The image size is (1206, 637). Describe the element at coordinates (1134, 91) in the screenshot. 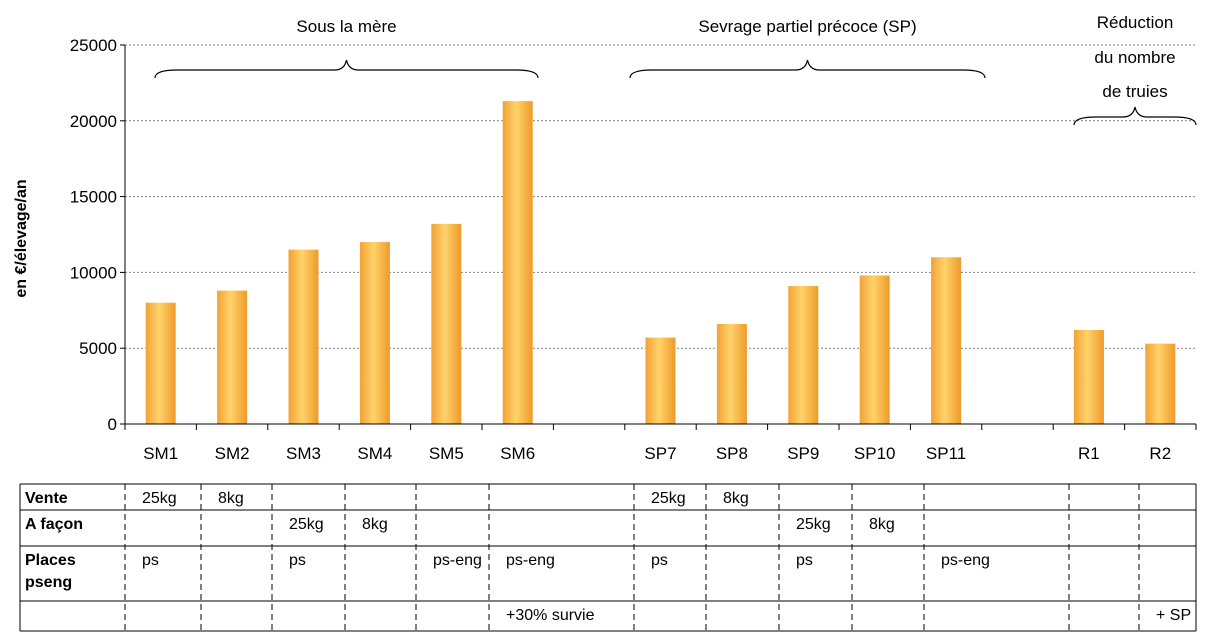

I see `group-label: de truies` at that location.